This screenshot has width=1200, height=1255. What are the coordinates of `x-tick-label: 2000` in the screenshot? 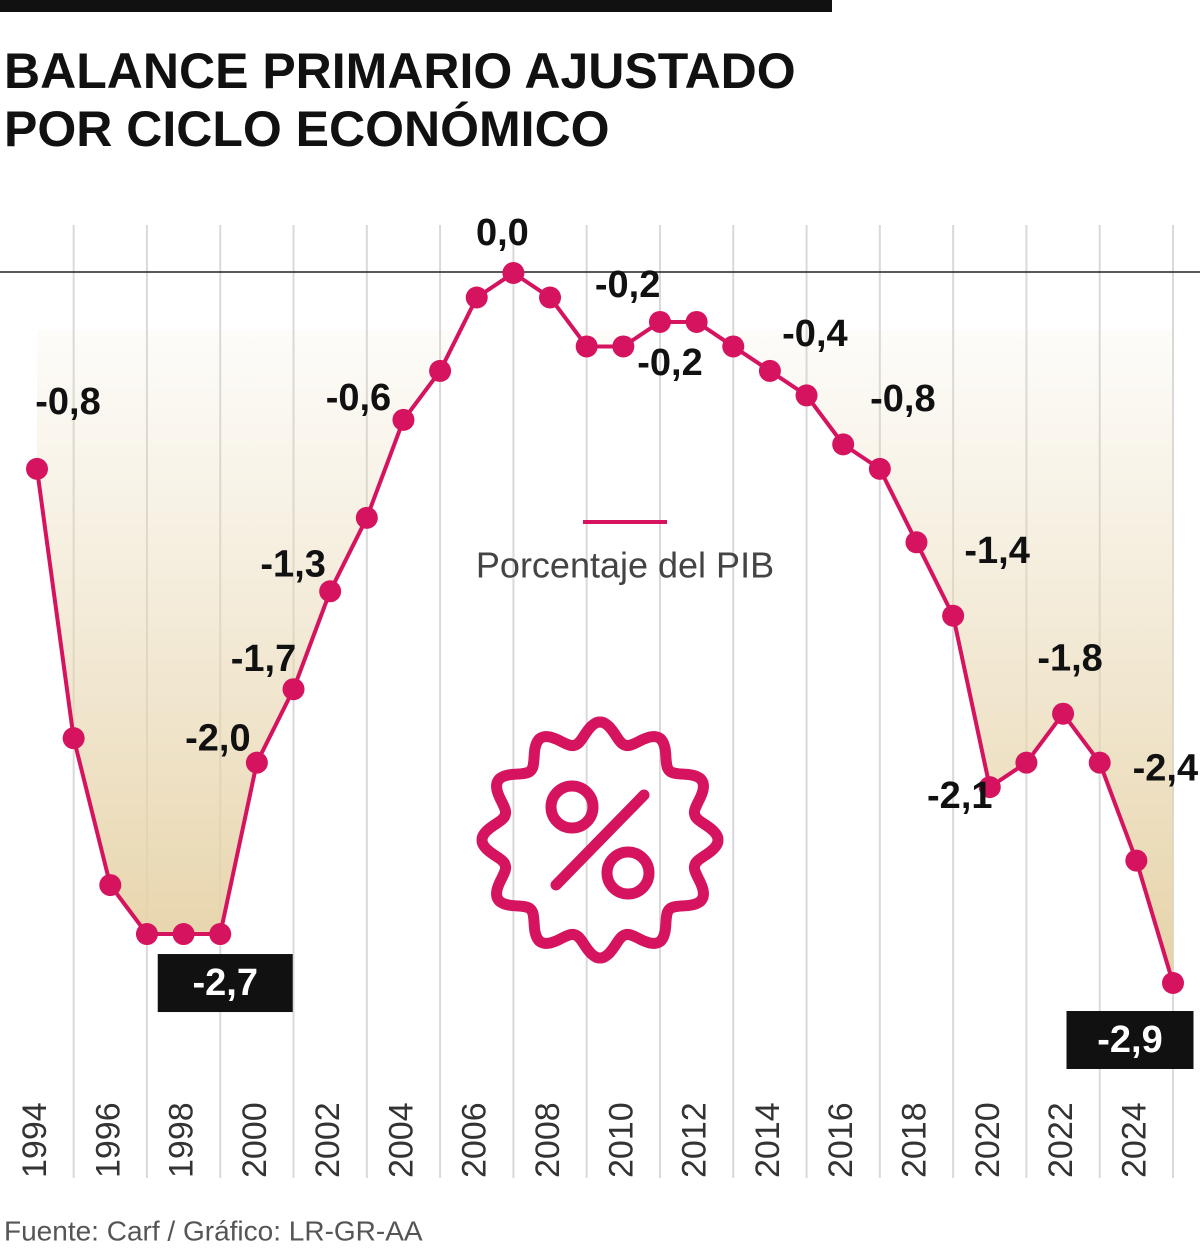 It's located at (255, 1140).